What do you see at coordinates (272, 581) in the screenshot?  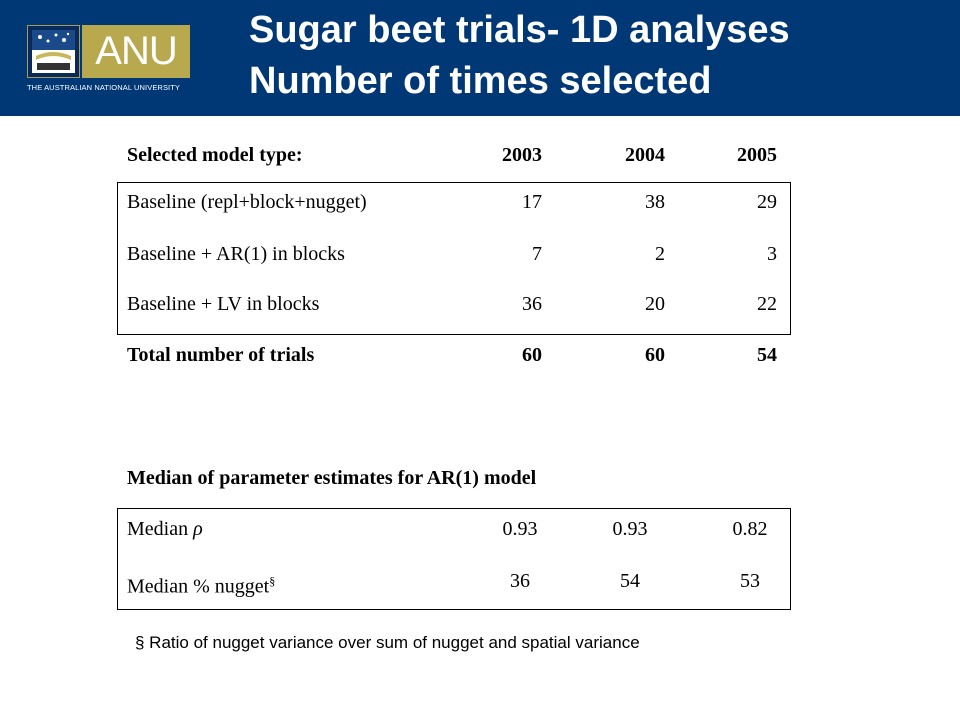 I see `section-superscript: §` at bounding box center [272, 581].